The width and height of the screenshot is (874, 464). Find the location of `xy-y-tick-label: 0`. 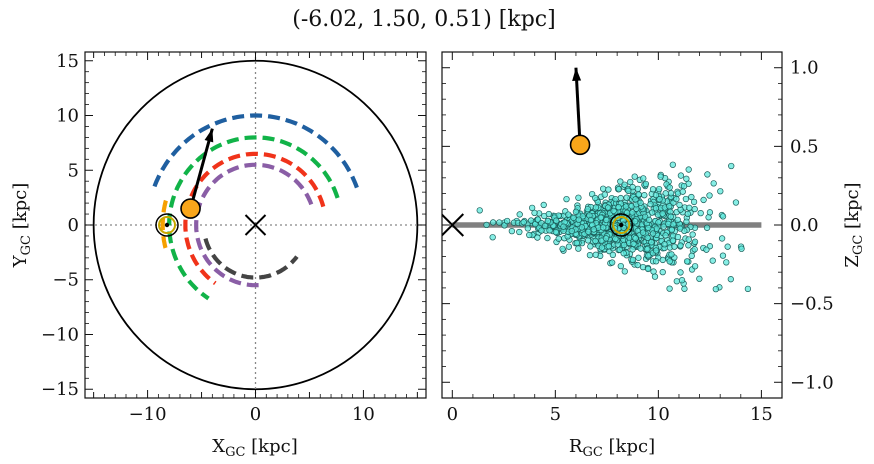

xy-y-tick-label: 0 is located at coordinates (73, 225).